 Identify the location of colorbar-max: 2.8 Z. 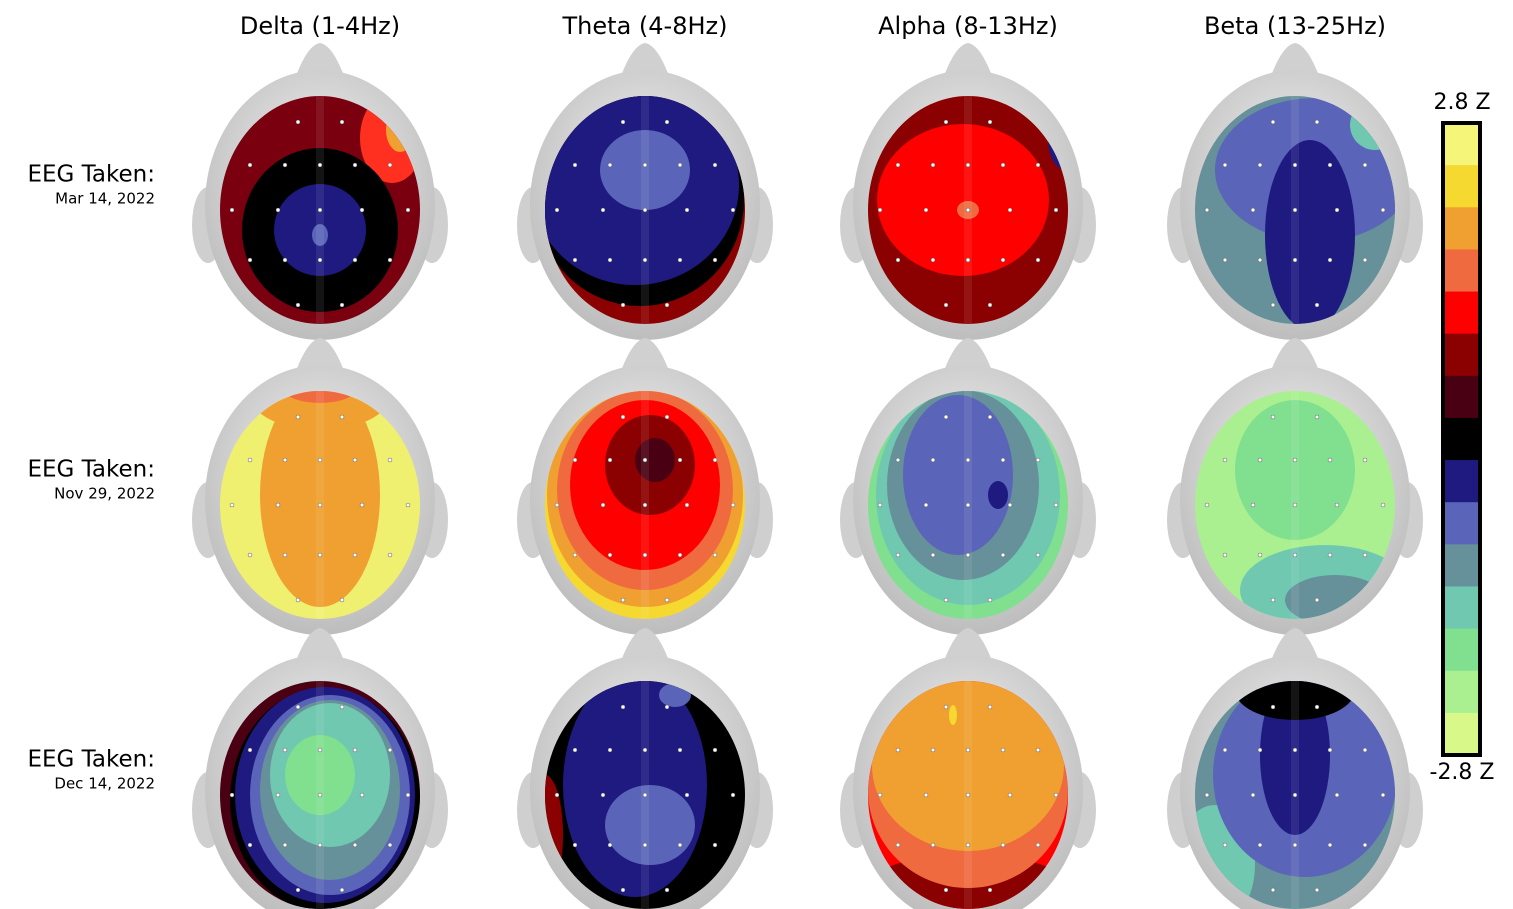
(1461, 102).